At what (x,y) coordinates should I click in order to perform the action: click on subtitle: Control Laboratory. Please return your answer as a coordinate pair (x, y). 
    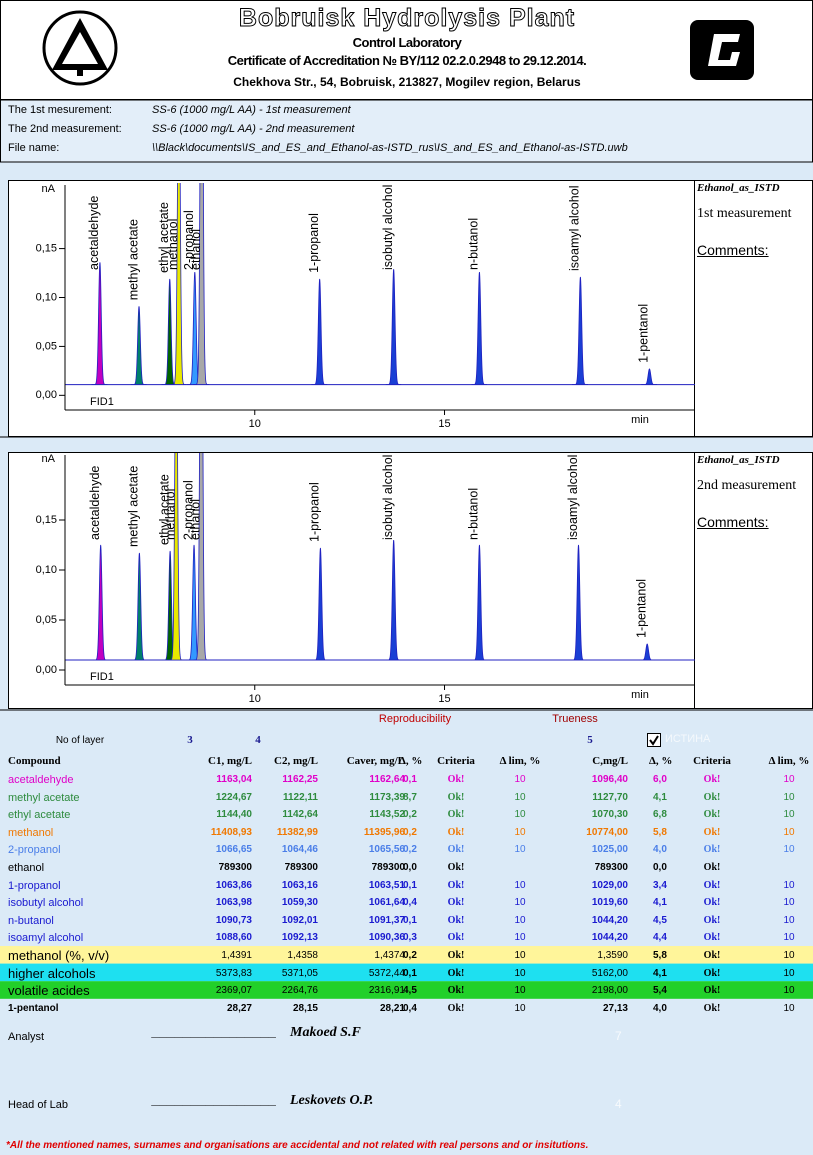
    Looking at the image, I should click on (407, 42).